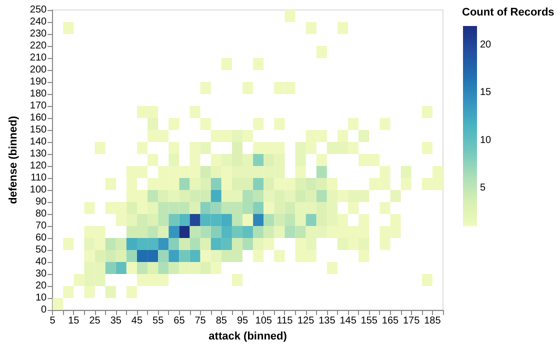  I want to click on y-tick-label: 200, so click(39, 70).